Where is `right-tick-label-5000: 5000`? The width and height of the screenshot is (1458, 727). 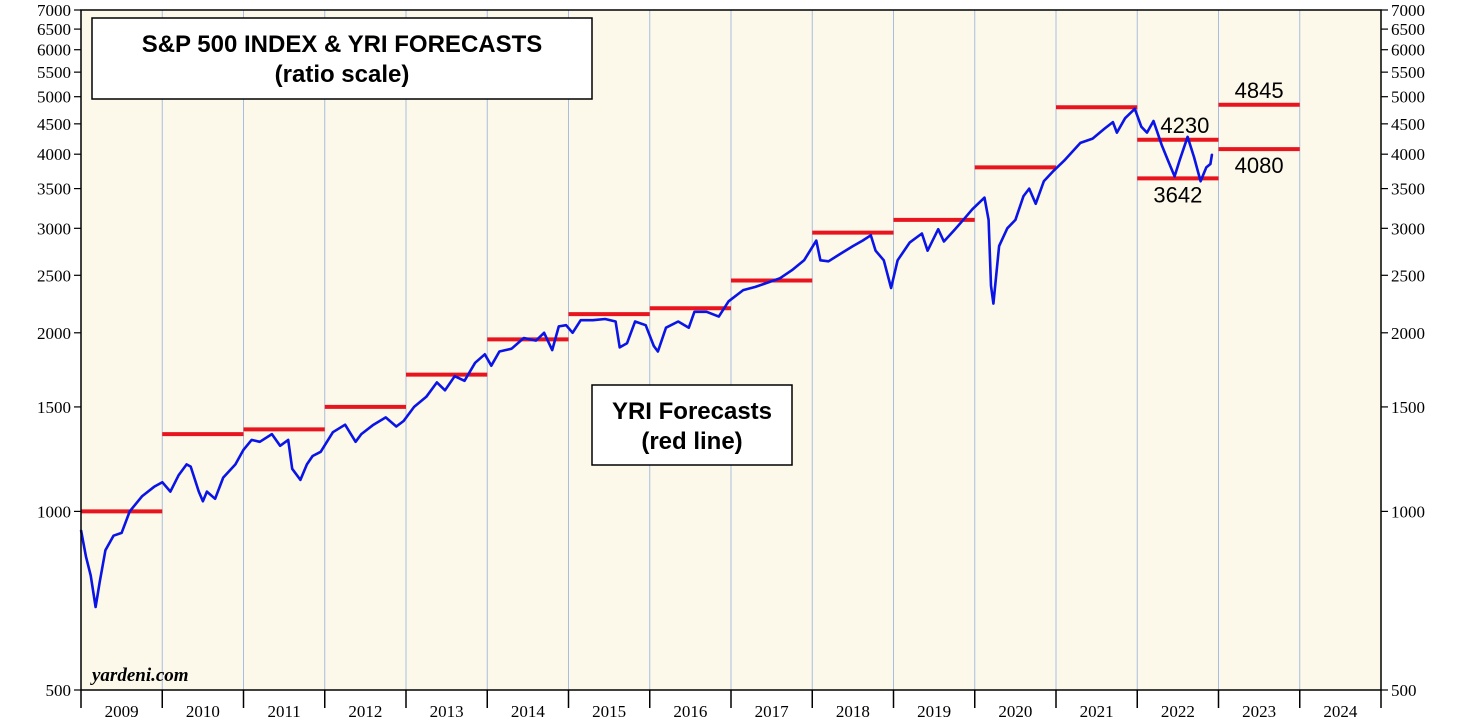 right-tick-label-5000: 5000 is located at coordinates (1408, 97).